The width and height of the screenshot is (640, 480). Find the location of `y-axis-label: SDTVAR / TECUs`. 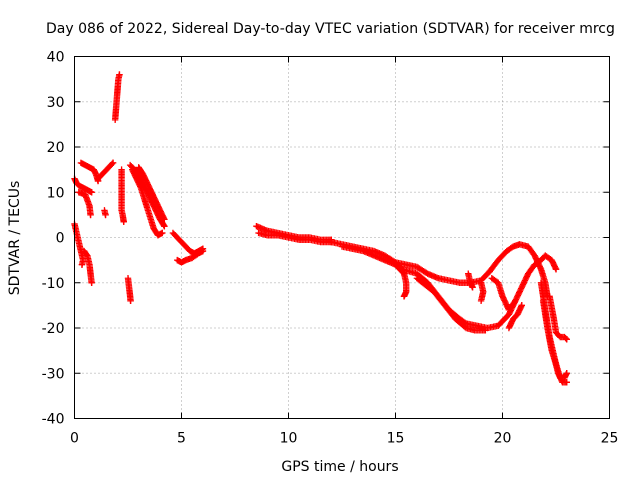

y-axis-label: SDTVAR / TECUs is located at coordinates (15, 238).